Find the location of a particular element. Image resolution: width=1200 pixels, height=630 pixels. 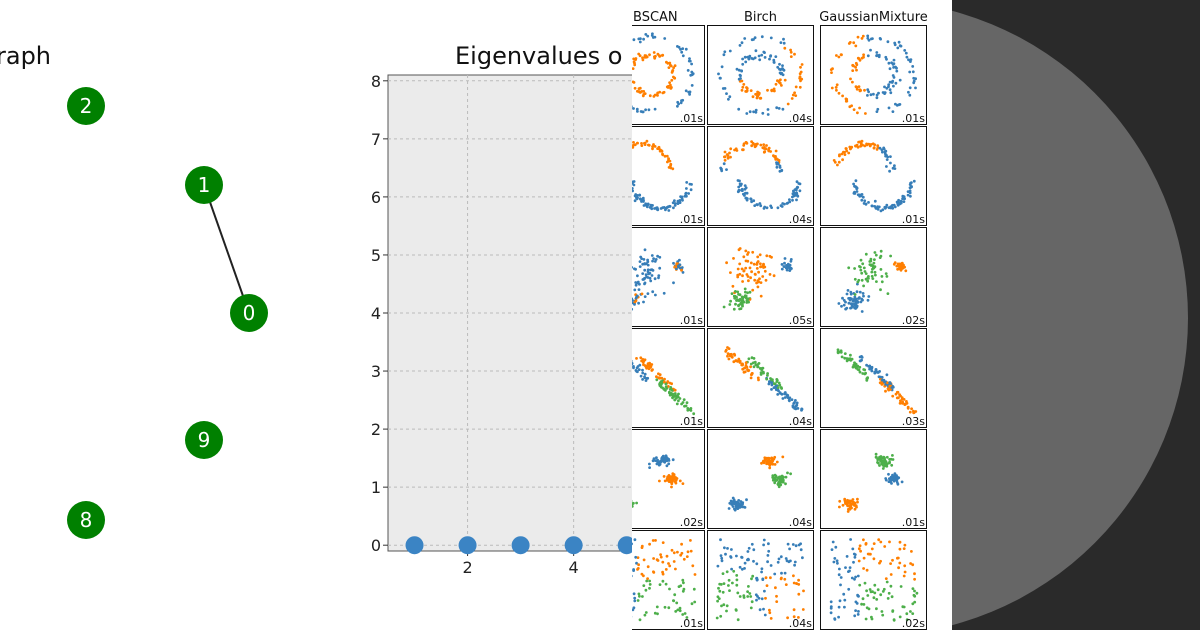

y-tick-label: 0 is located at coordinates (376, 545).